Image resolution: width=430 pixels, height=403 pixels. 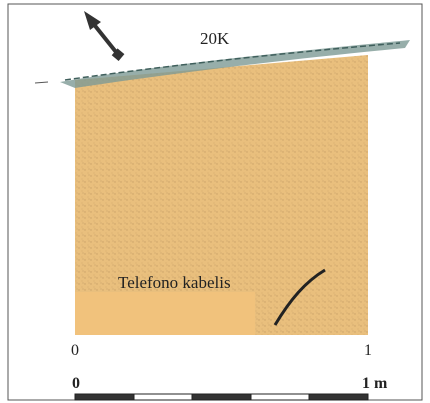 I want to click on section-label: 20K, so click(x=215, y=38).